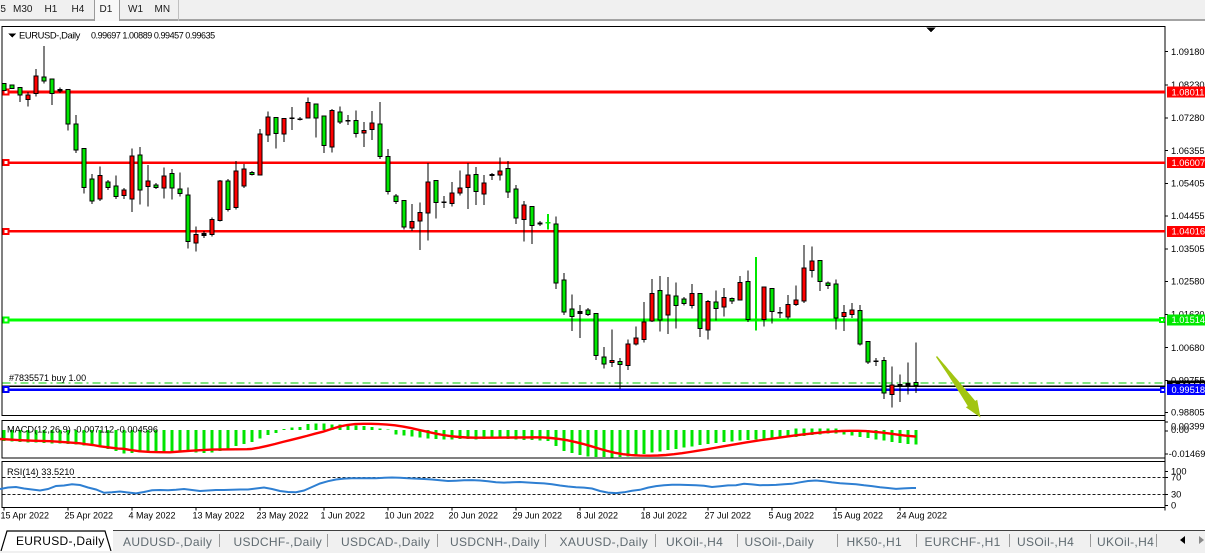  Describe the element at coordinates (728, 516) in the screenshot. I see `svg-text: 27 Jul 2022` at that location.